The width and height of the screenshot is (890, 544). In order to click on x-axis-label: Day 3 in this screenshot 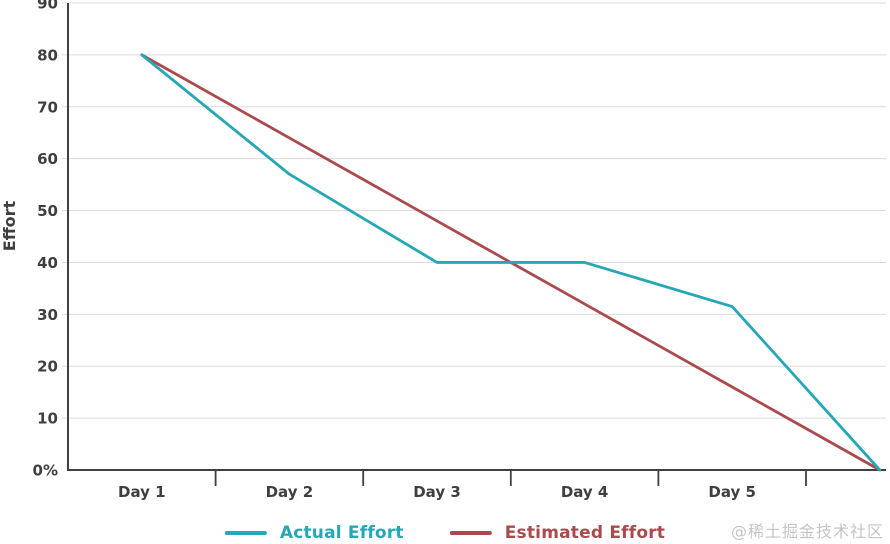, I will do `click(437, 492)`.